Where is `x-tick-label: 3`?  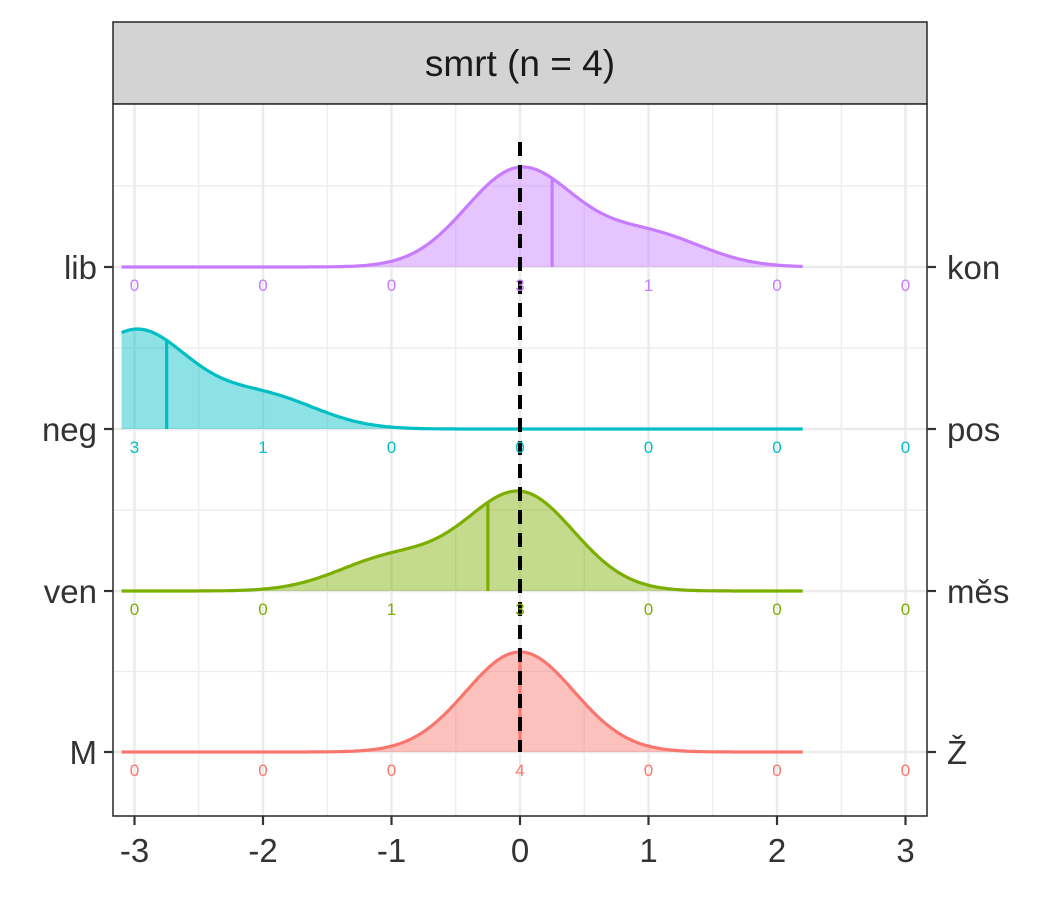 x-tick-label: 3 is located at coordinates (905, 850).